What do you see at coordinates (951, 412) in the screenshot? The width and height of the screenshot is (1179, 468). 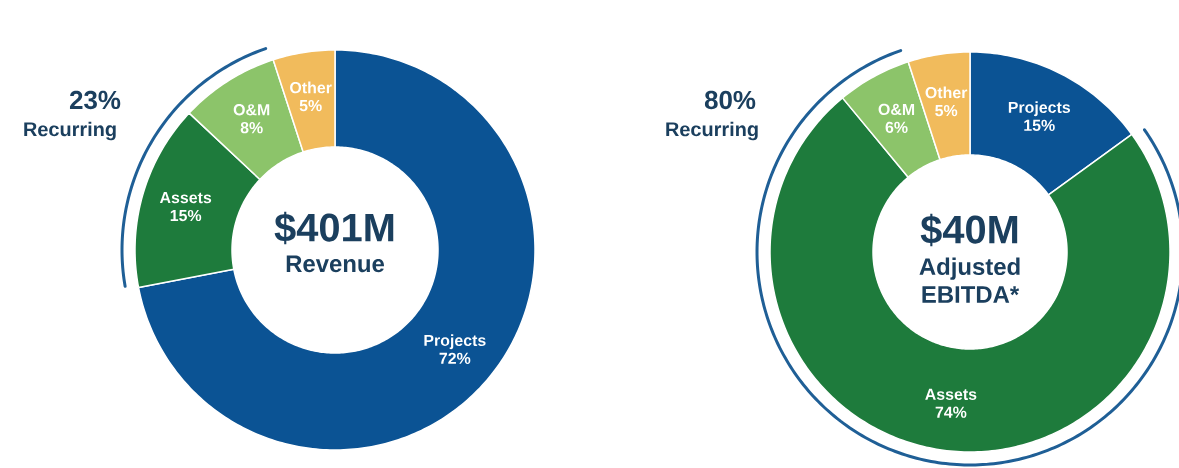 I see `data-label: 74%` at bounding box center [951, 412].